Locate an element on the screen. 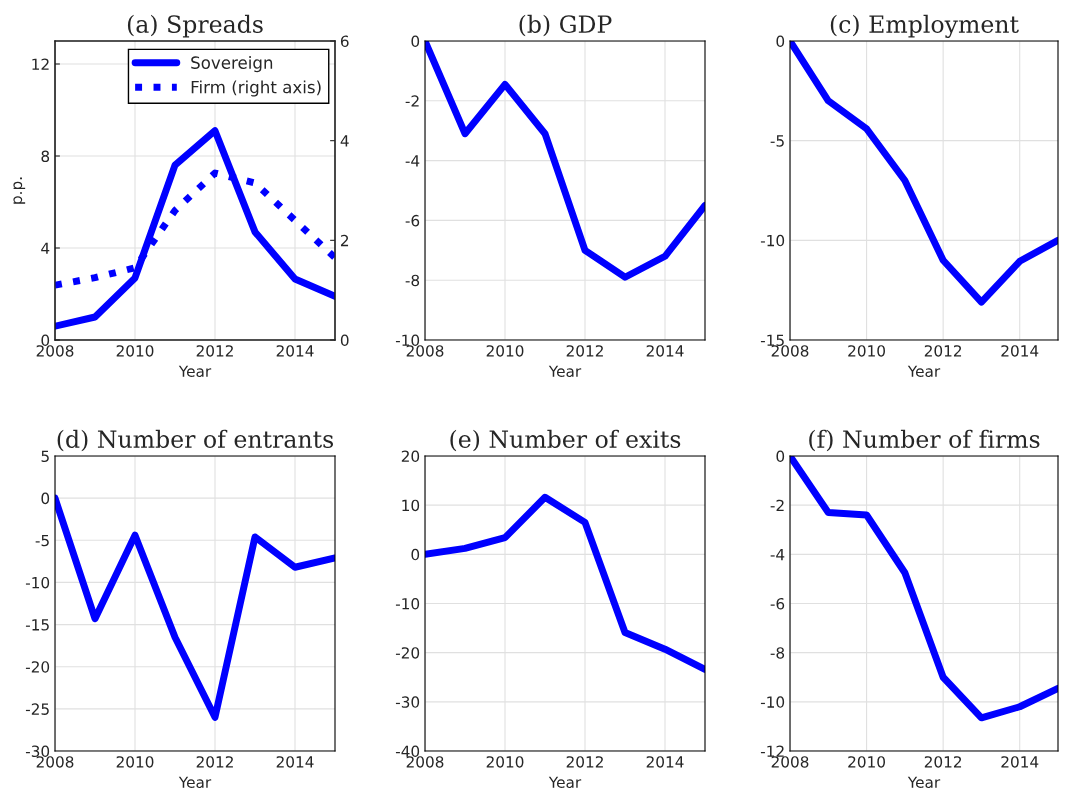  y-axis-title: p.p. is located at coordinates (19, 190).